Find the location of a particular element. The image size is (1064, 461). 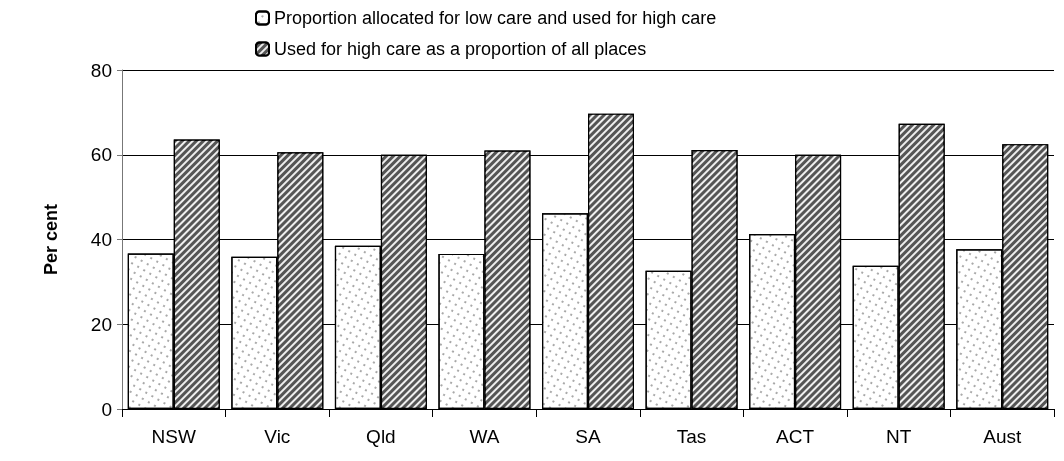

x-tick-label: Qld is located at coordinates (381, 436).